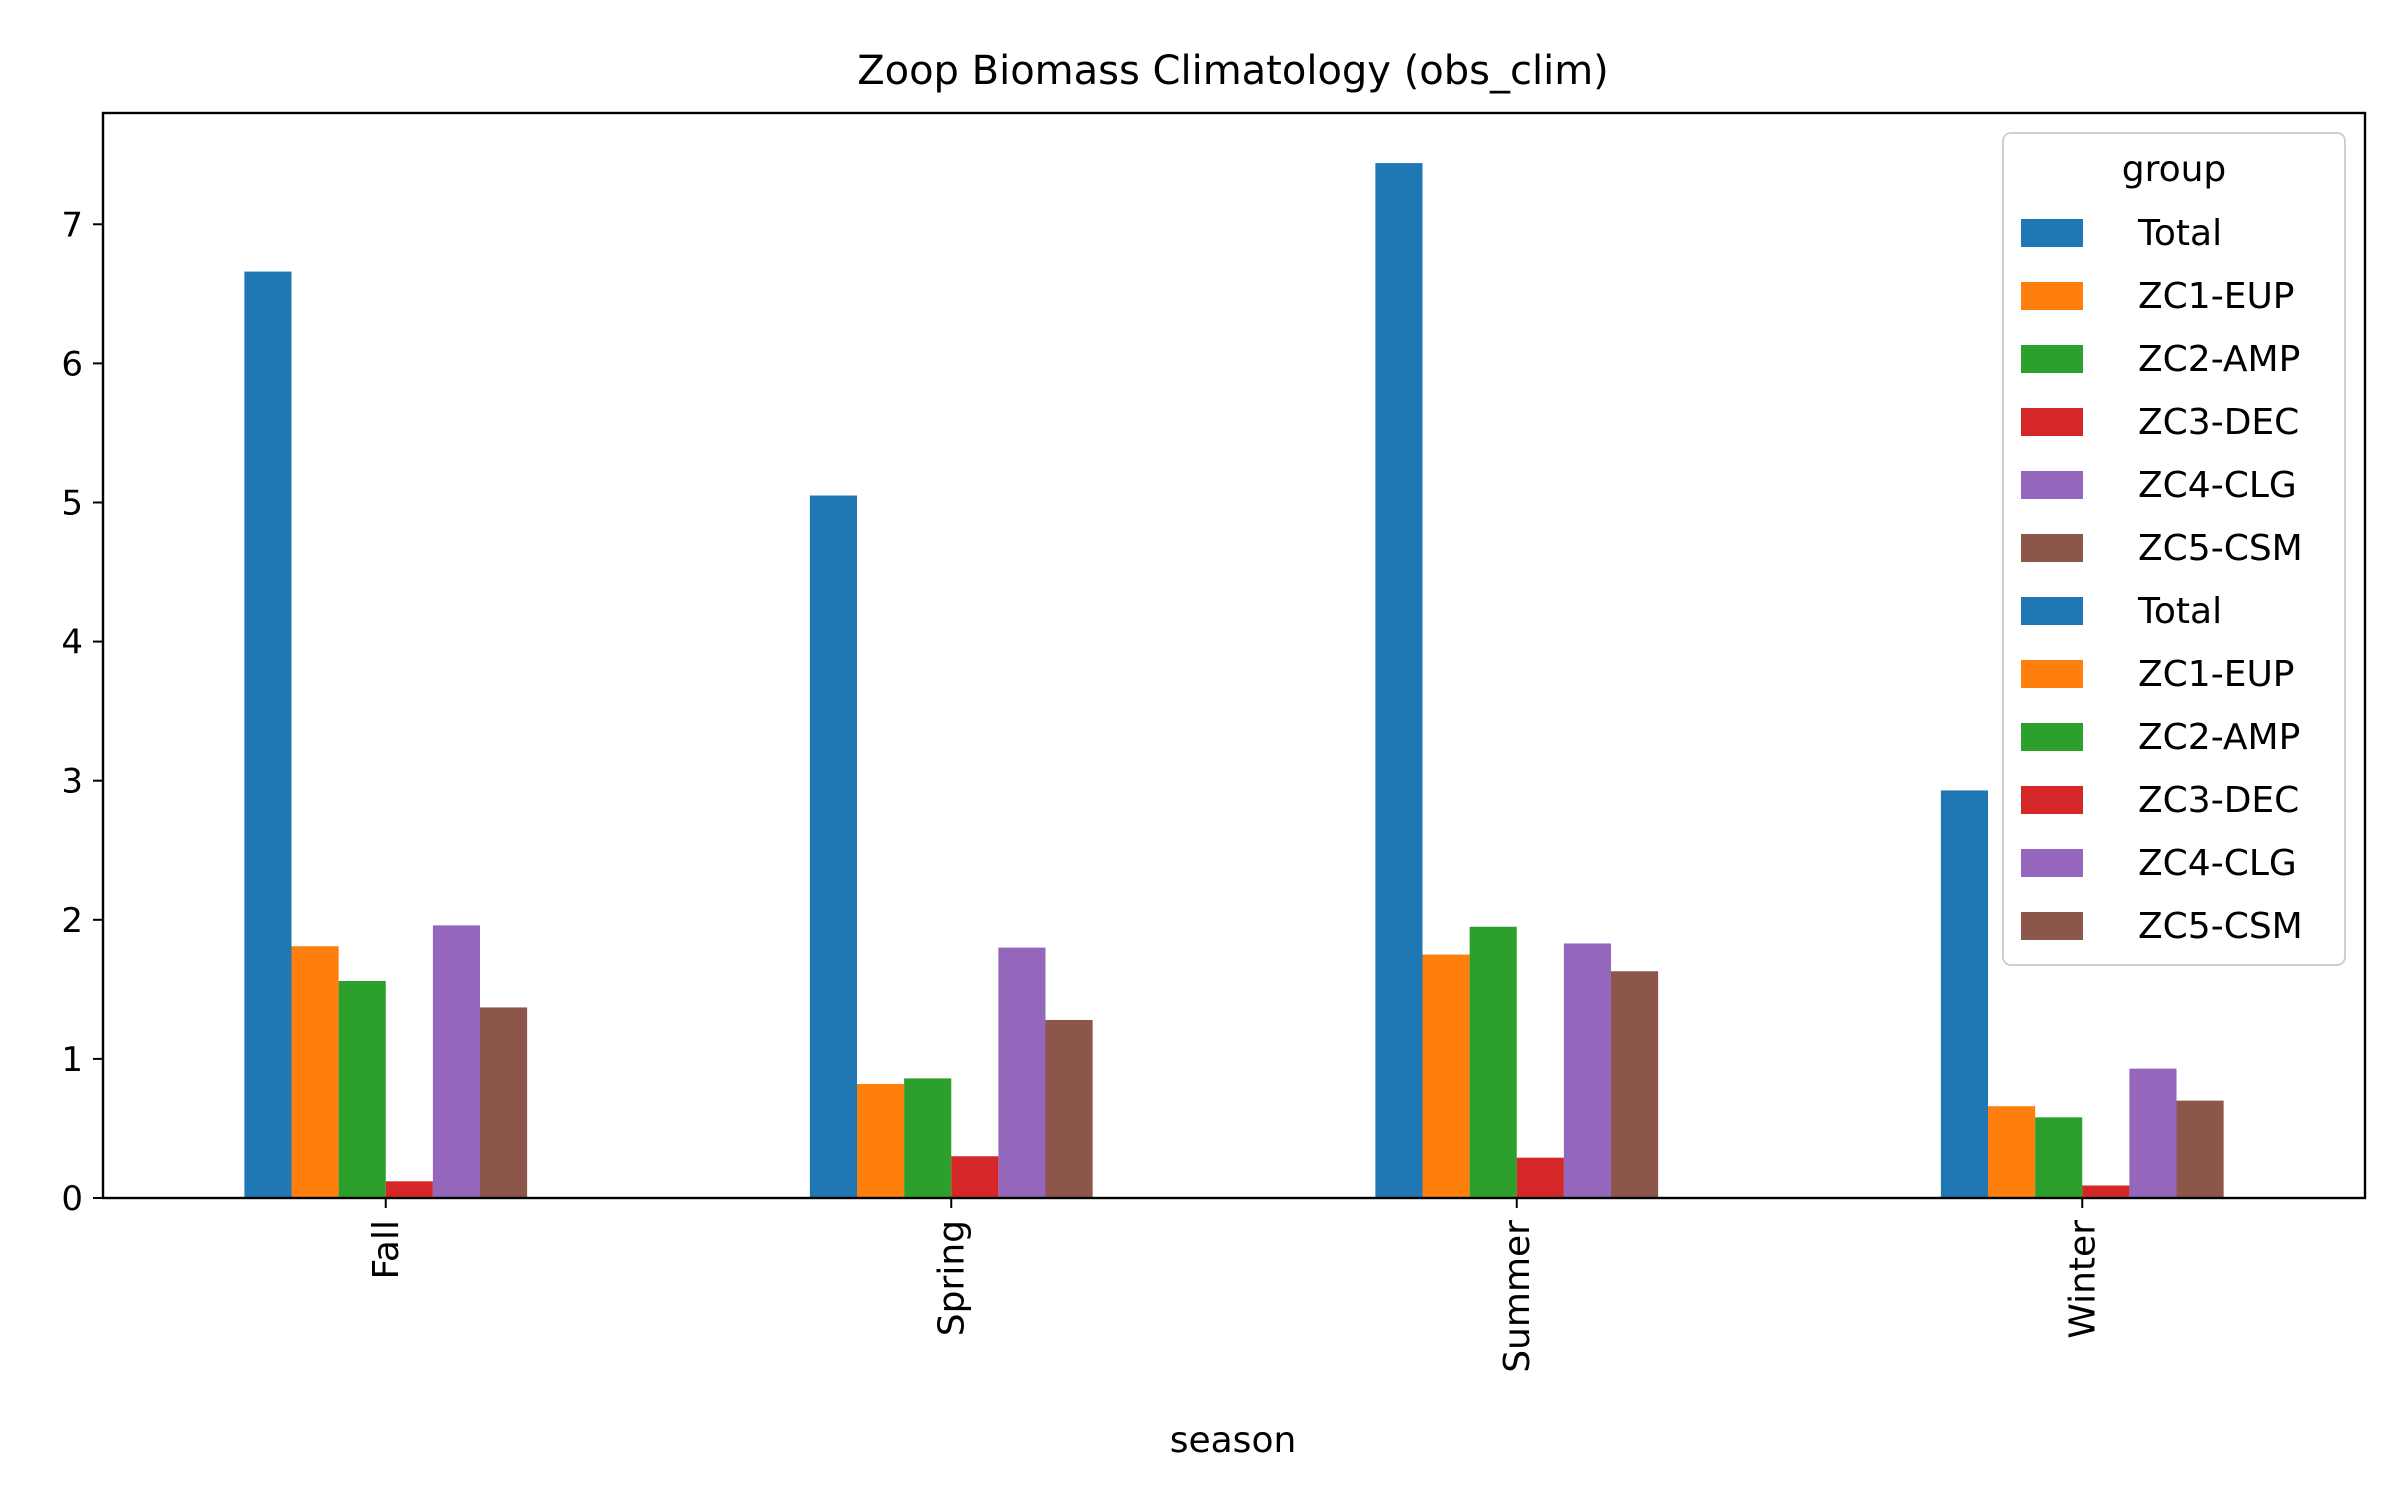 This screenshot has width=2400, height=1500. What do you see at coordinates (951, 1278) in the screenshot?
I see `x-tick-label: Spring` at bounding box center [951, 1278].